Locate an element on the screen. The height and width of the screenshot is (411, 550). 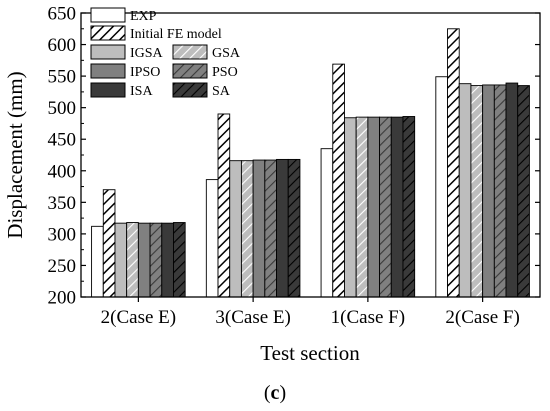
legend-swatch-pso is located at coordinates (190, 71).